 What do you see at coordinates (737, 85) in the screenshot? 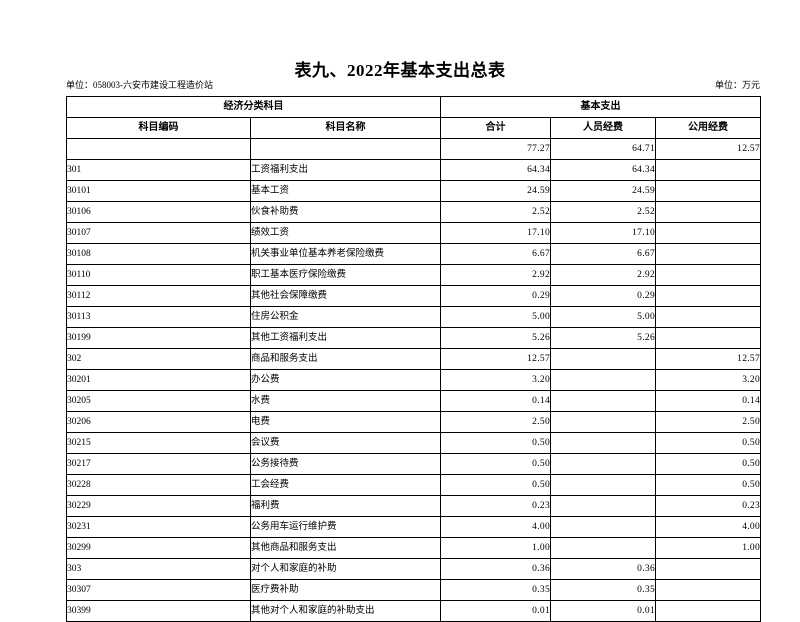
I see `currency-unit-label: 单位：万元` at bounding box center [737, 85].